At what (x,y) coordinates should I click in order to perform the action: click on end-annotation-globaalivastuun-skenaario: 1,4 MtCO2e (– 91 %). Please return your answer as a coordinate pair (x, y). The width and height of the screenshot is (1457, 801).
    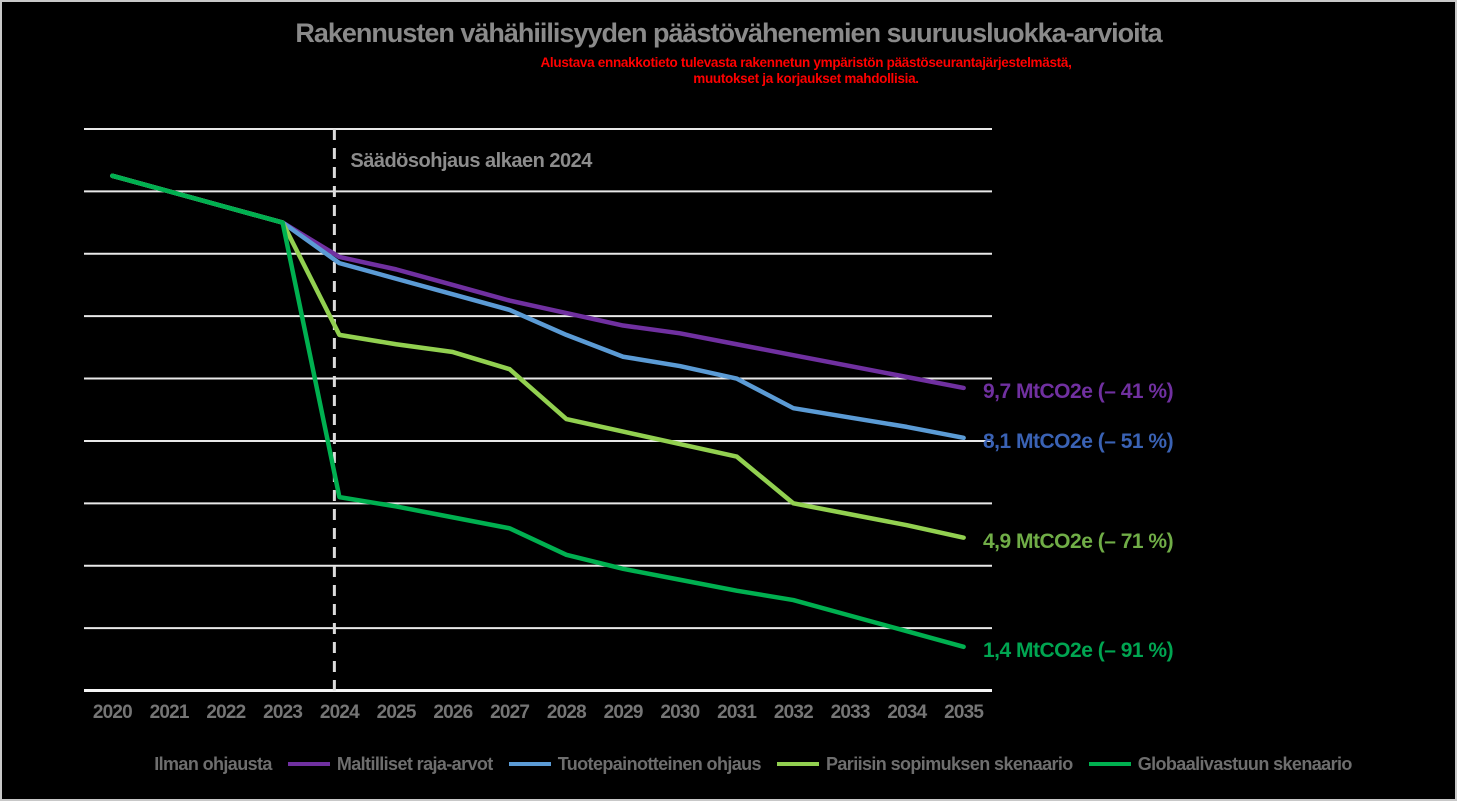
    Looking at the image, I should click on (1078, 650).